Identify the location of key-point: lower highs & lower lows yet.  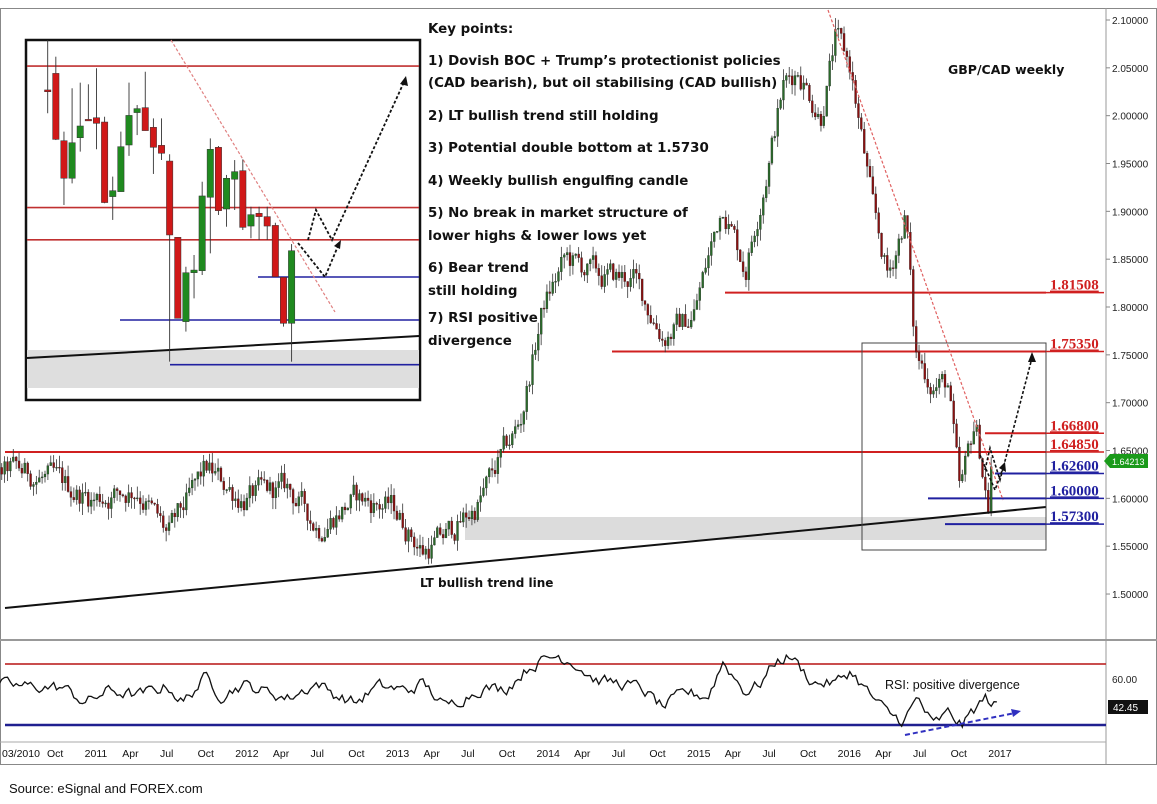
(537, 236).